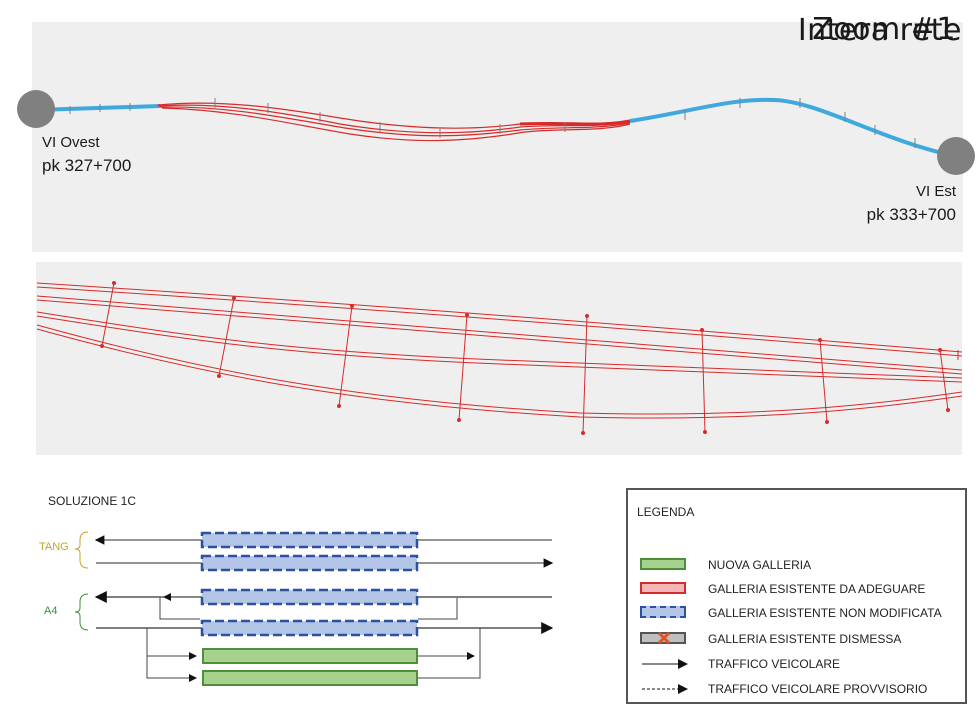 The image size is (978, 726). Describe the element at coordinates (92, 501) in the screenshot. I see `solution-title: SOLUZIONE 1C` at that location.